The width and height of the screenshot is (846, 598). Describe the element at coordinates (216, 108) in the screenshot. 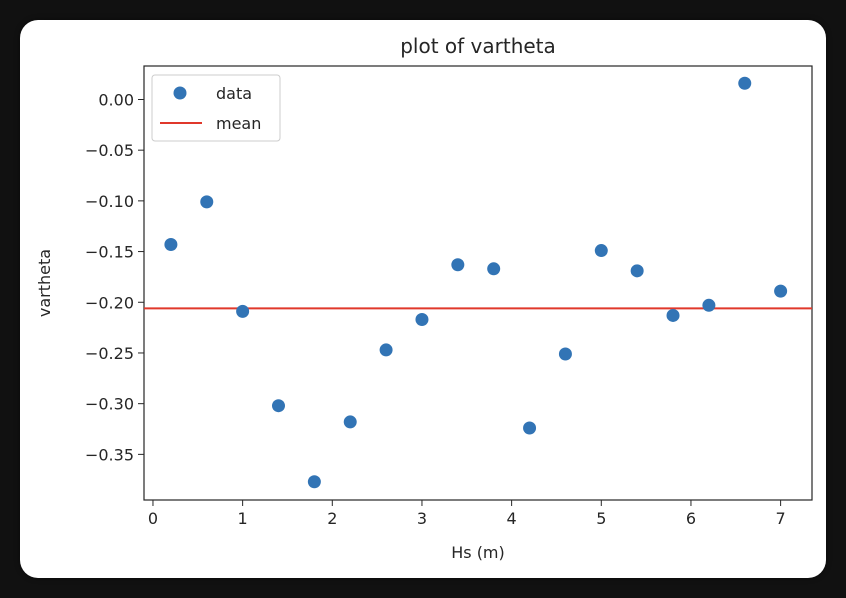

I see `legend: data mean` at that location.